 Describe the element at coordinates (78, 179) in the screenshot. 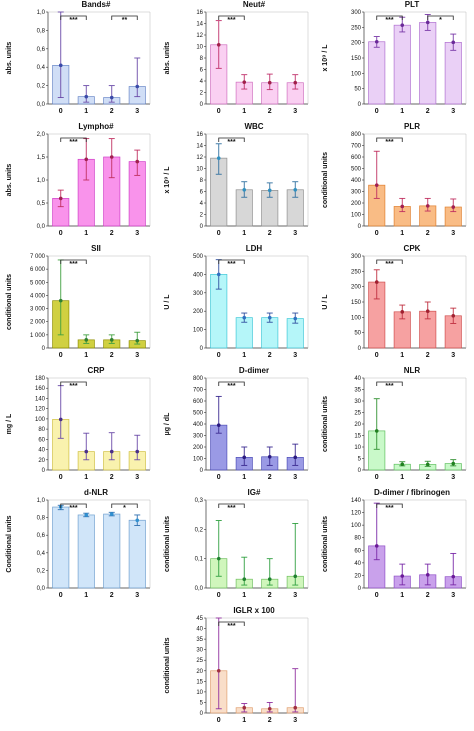

I see `chart-svg: Lympho# abs. units 0,0 0,5 1,0 1,5 2,0 0 1 2 3 ***` at that location.